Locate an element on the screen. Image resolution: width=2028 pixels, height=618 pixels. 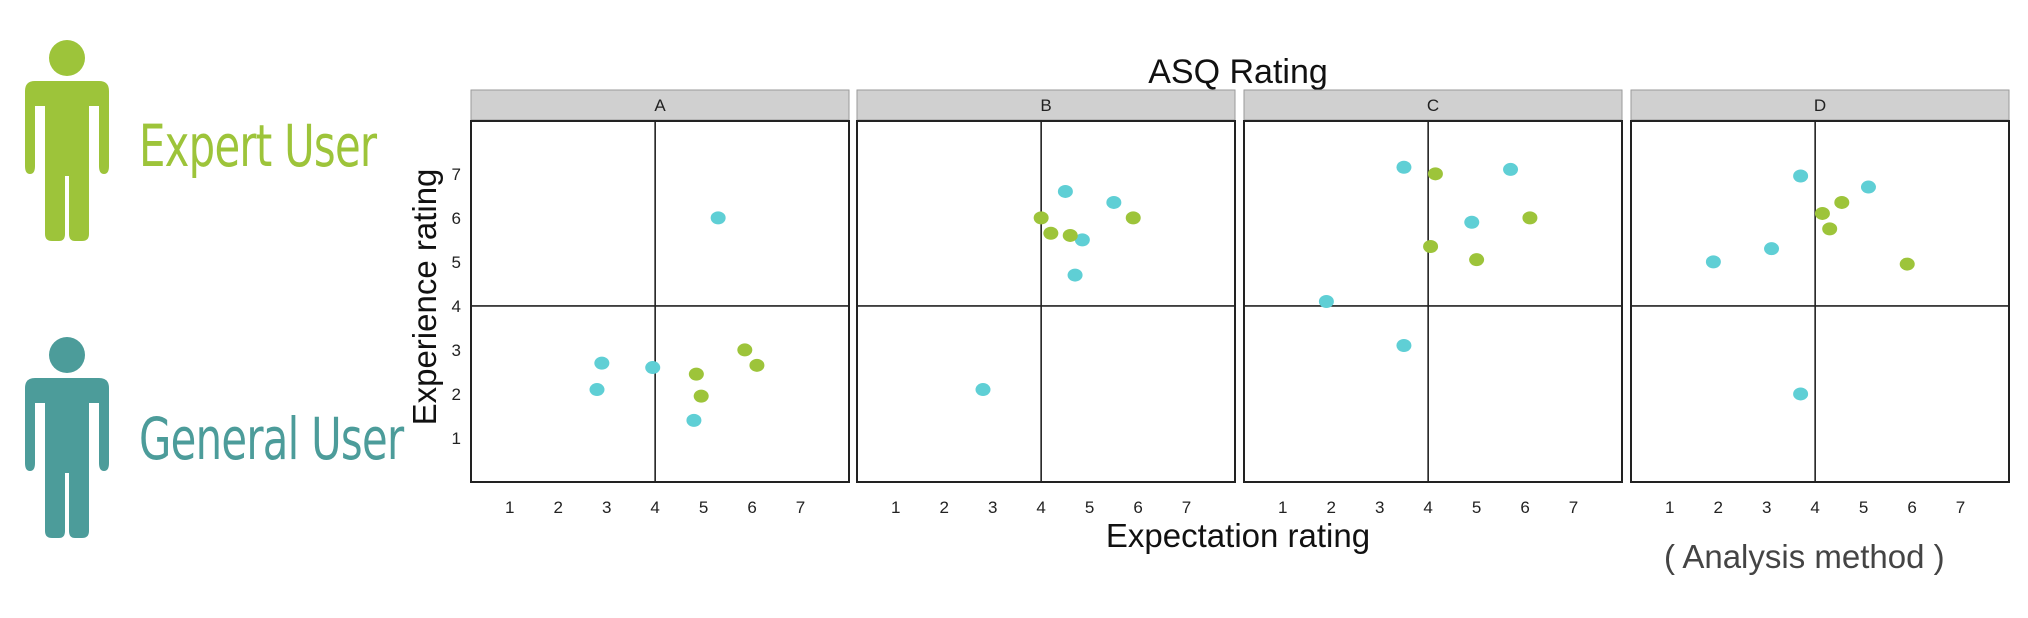
panel-strip-label: A is located at coordinates (660, 105).